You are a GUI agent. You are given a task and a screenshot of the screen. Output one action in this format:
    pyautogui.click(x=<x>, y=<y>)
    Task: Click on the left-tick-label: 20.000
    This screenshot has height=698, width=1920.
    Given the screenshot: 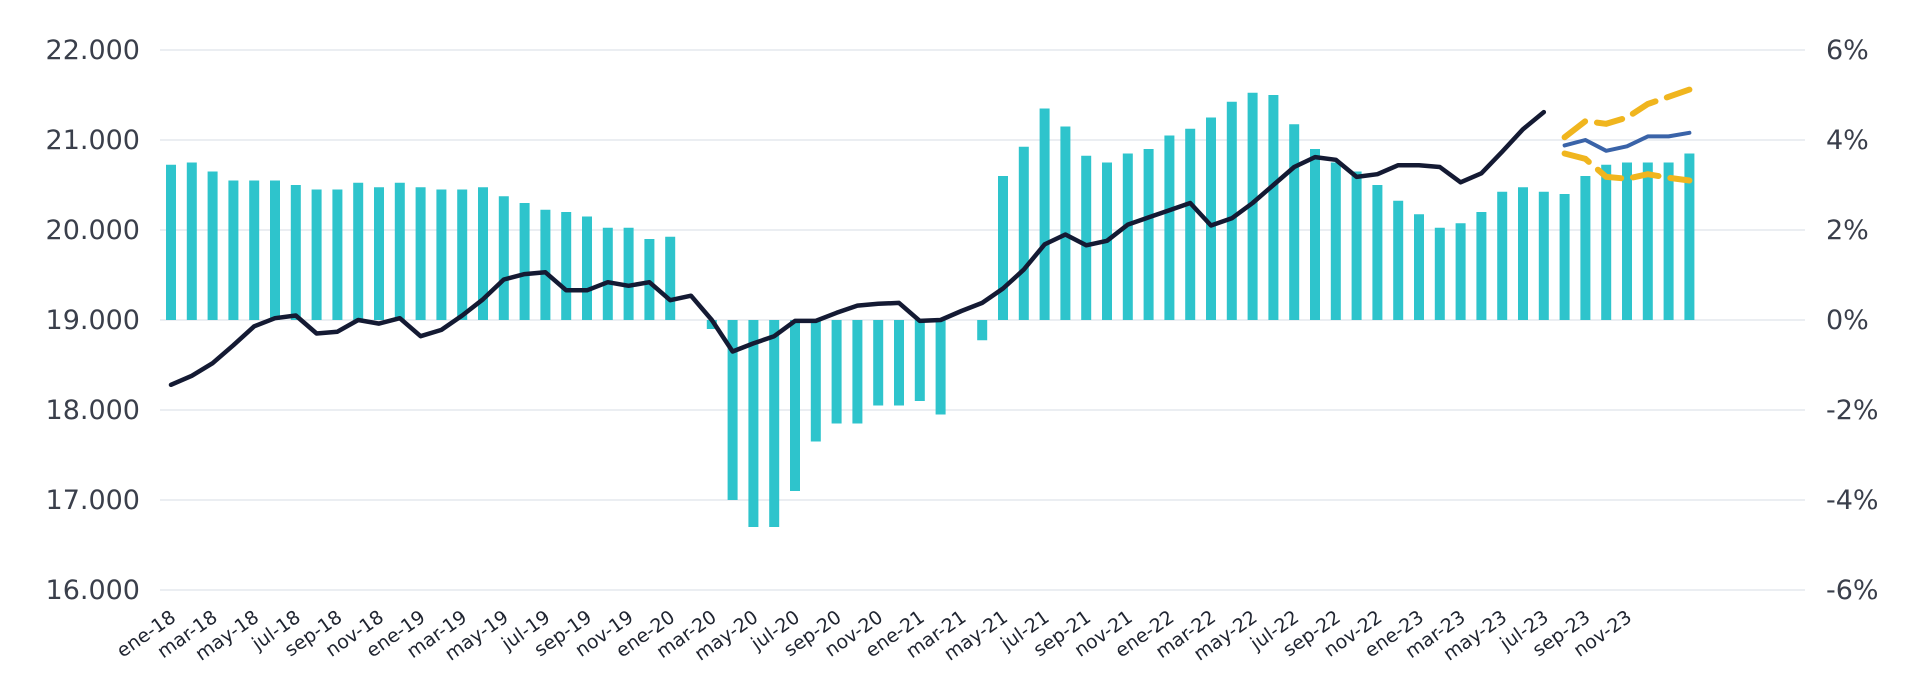 What is the action you would take?
    pyautogui.click(x=93, y=230)
    